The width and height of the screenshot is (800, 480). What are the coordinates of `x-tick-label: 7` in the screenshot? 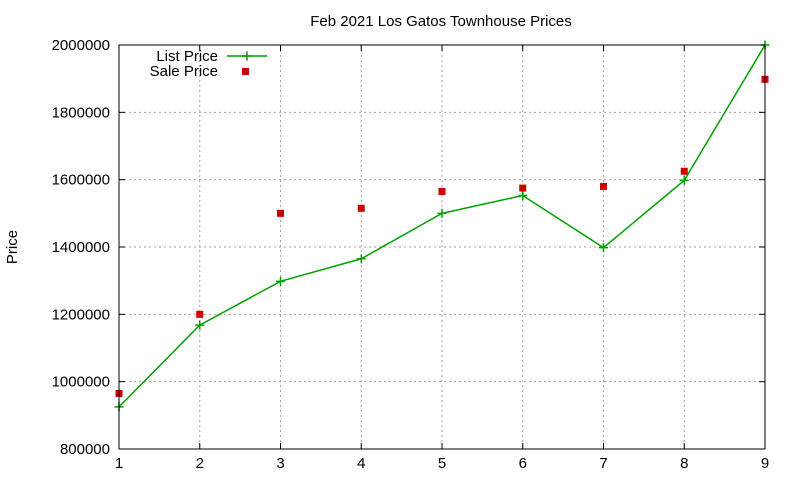 It's located at (603, 463).